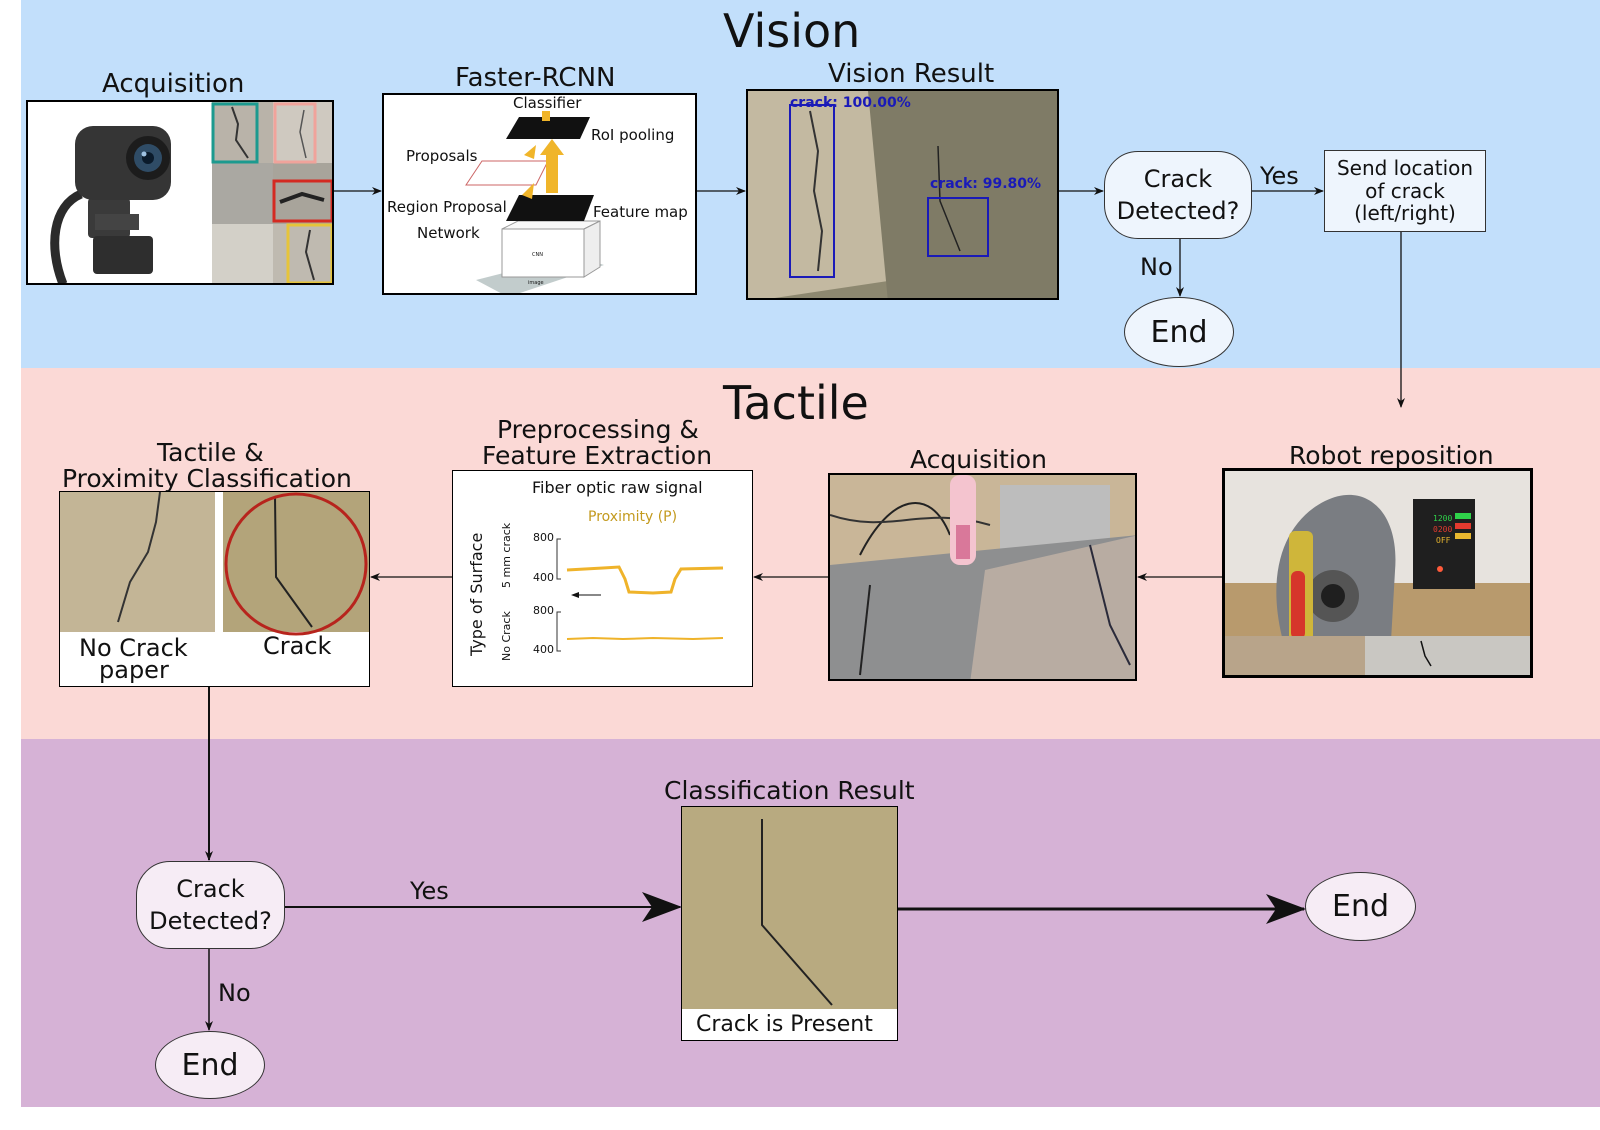 This screenshot has height=1130, width=1600. Describe the element at coordinates (789, 790) in the screenshot. I see `classification-result-label: Classification Result` at that location.